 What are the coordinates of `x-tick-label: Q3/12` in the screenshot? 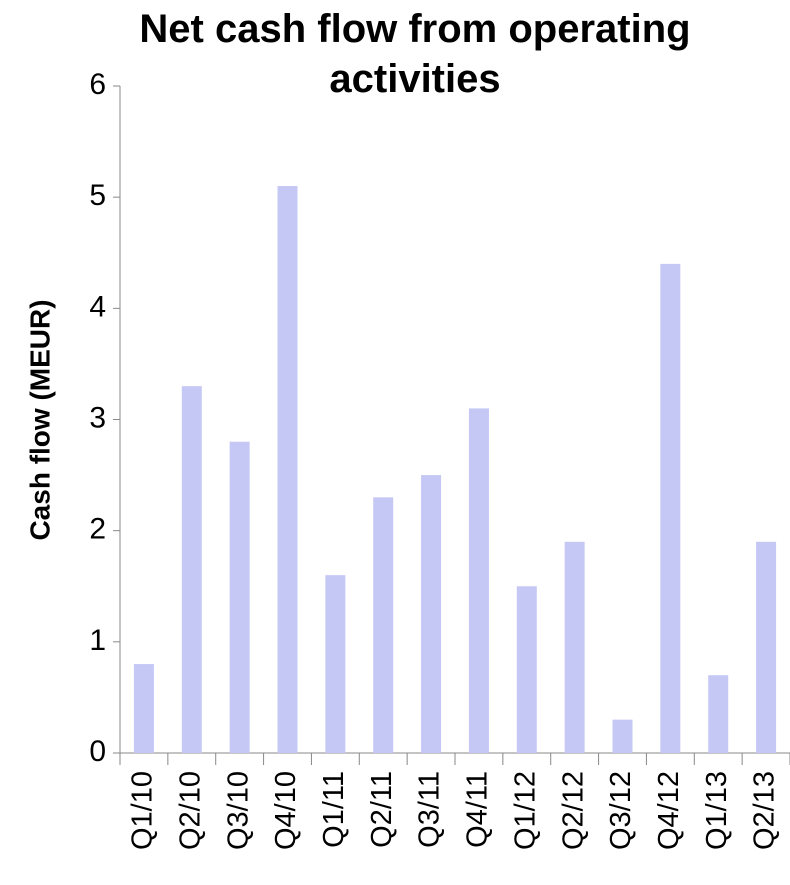 It's located at (621, 810).